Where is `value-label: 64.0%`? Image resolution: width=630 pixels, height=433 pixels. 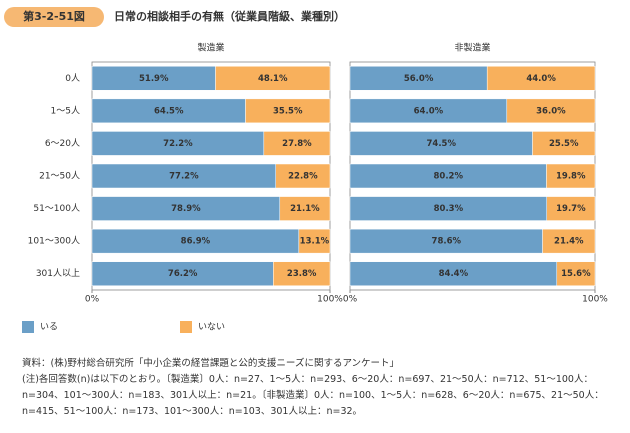
value-label: 64.0% is located at coordinates (429, 111).